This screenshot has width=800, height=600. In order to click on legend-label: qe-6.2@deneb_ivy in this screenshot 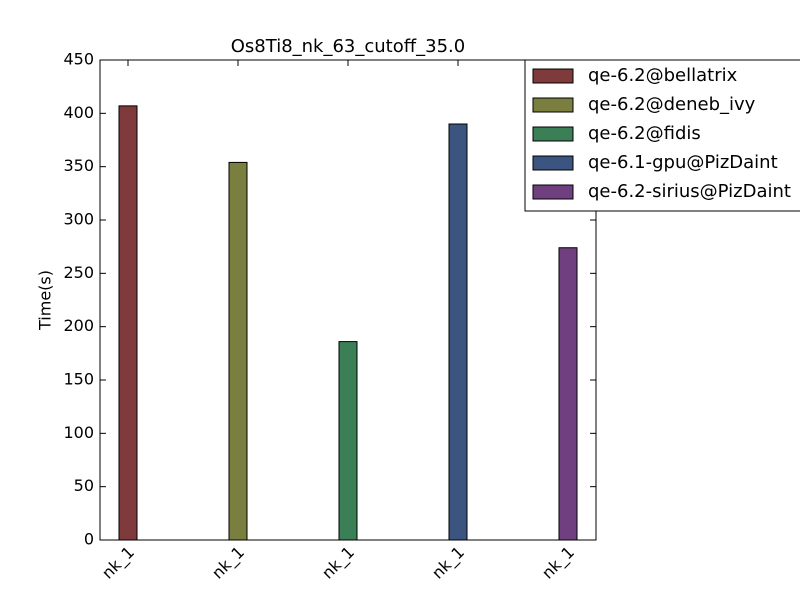, I will do `click(672, 104)`.